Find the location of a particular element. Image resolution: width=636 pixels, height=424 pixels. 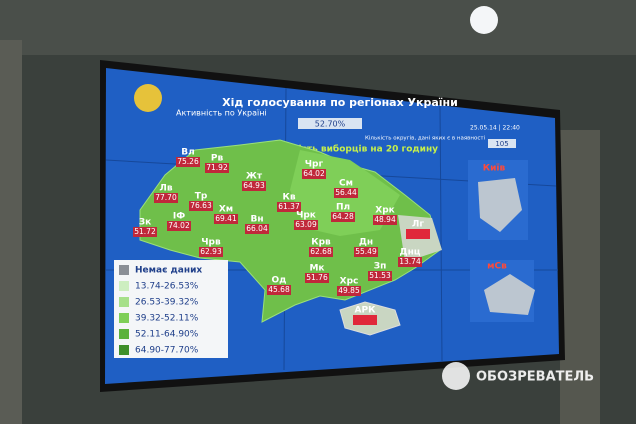

region-value: 51.76 is located at coordinates (317, 277).